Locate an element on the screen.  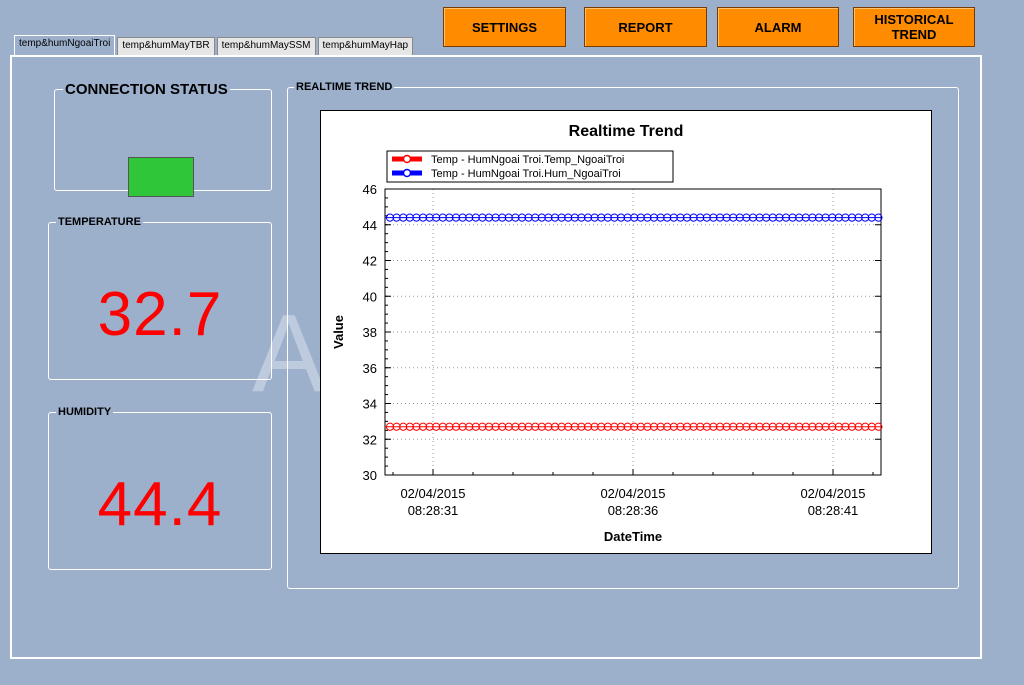
x-axis-label: DateTime is located at coordinates (633, 536).